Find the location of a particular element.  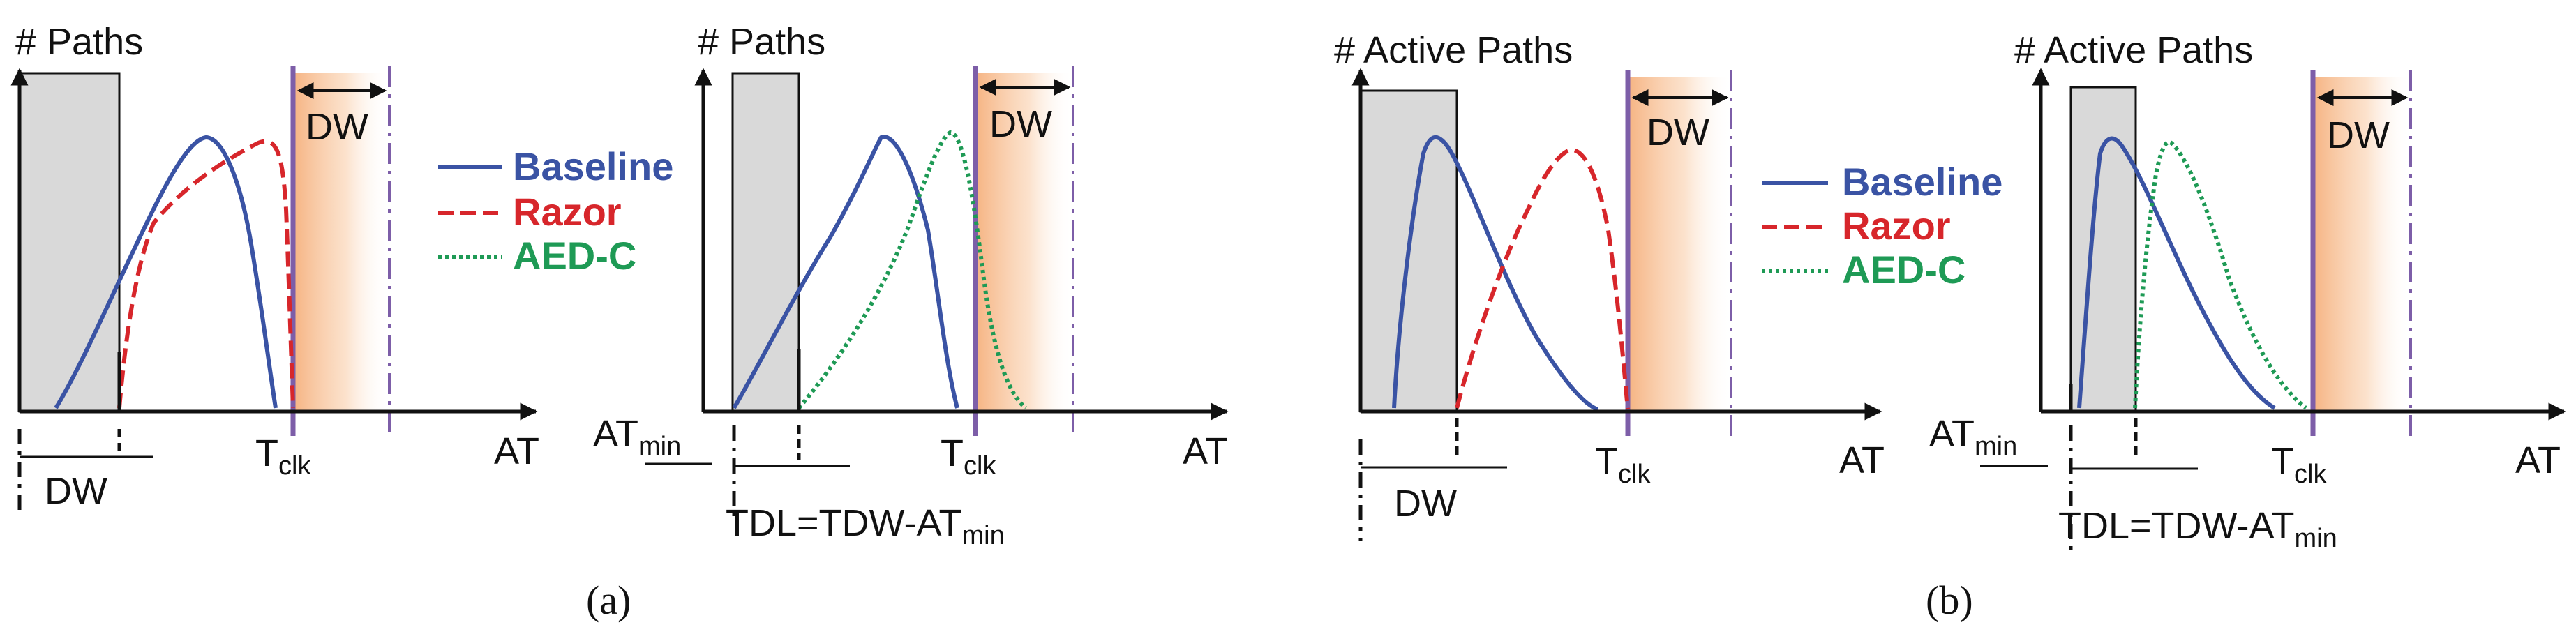

legend-b: Baseline Razor AED-C is located at coordinates (1882, 226).